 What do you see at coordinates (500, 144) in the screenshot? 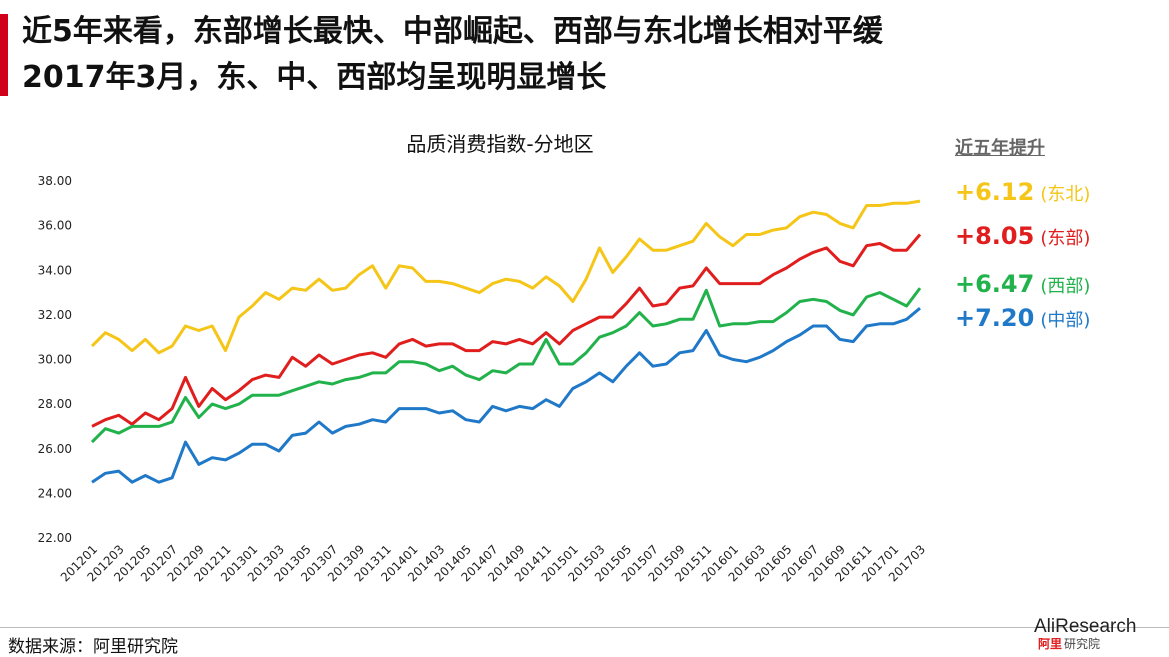
I see `chart-title: 品质消费指数-分地区` at bounding box center [500, 144].